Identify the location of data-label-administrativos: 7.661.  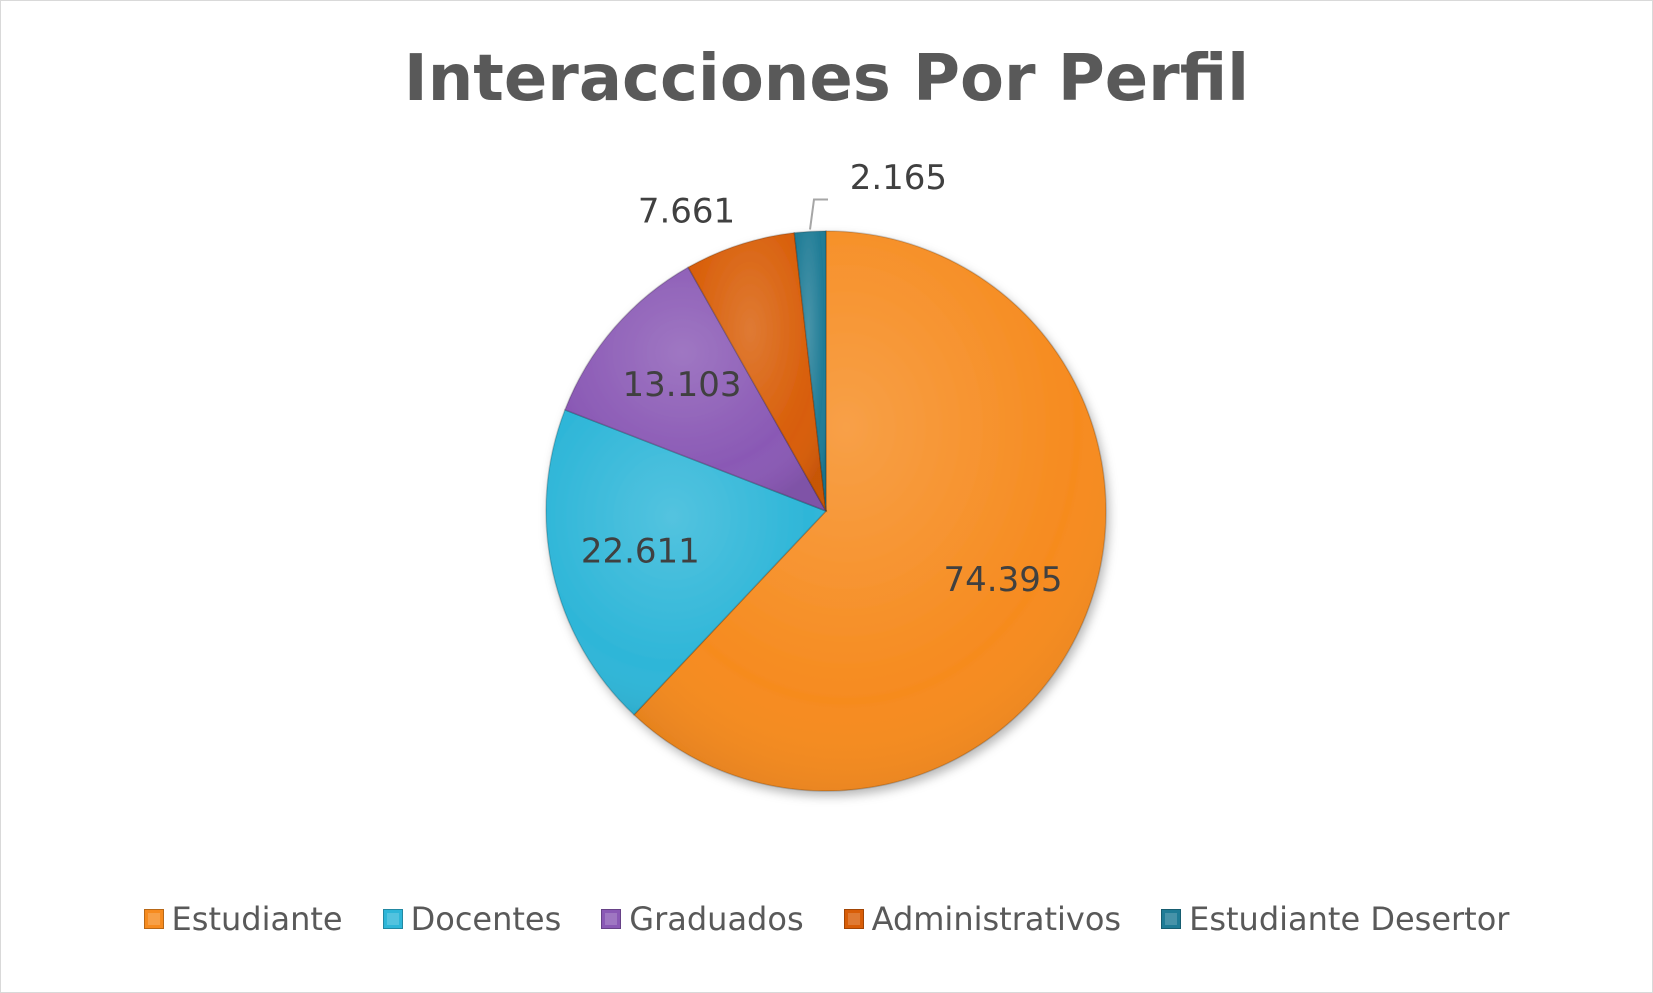
(686, 211).